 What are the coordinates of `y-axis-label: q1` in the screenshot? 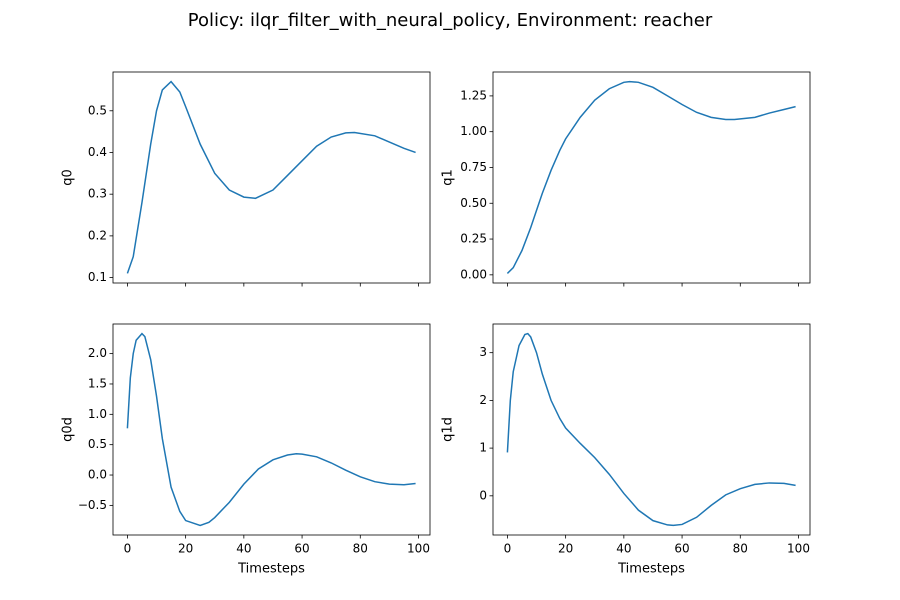 It's located at (448, 177).